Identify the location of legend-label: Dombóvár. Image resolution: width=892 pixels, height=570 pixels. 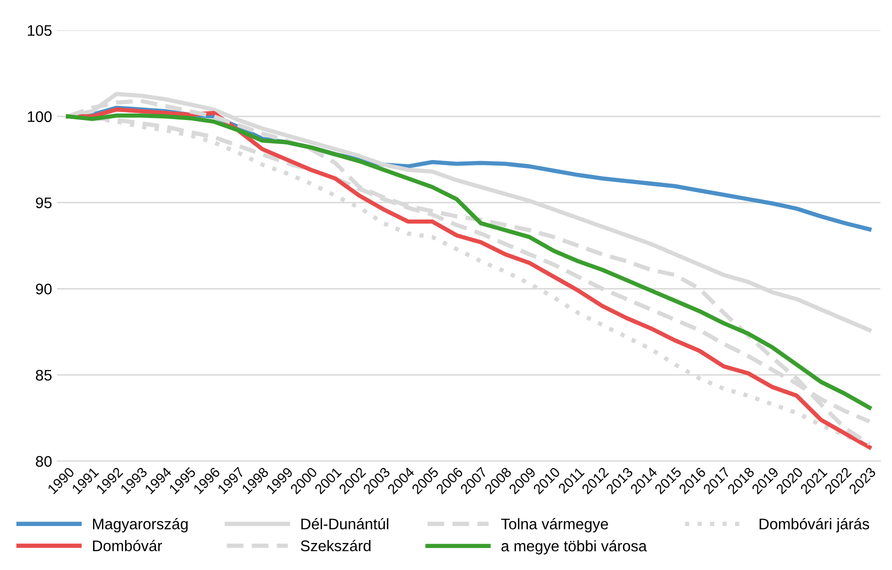
(127, 546).